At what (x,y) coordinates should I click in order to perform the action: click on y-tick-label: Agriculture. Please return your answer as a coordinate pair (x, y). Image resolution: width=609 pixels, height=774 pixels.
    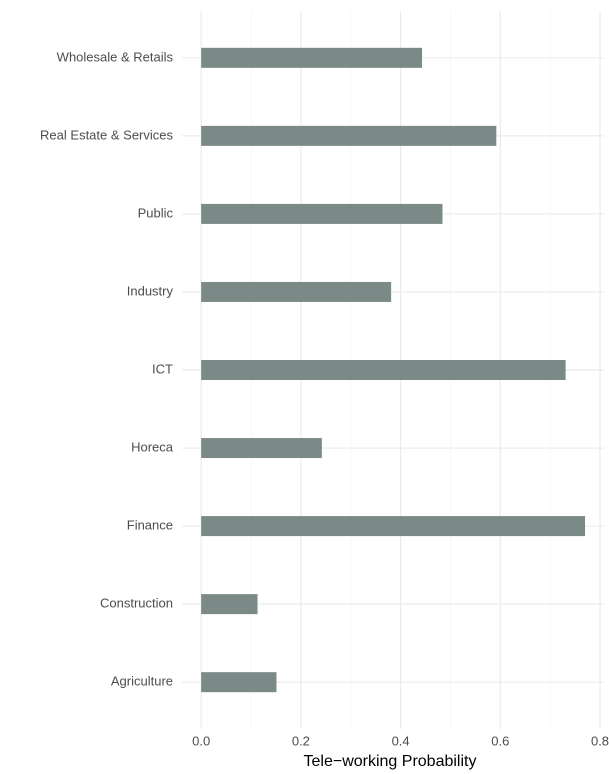
    Looking at the image, I should click on (142, 681).